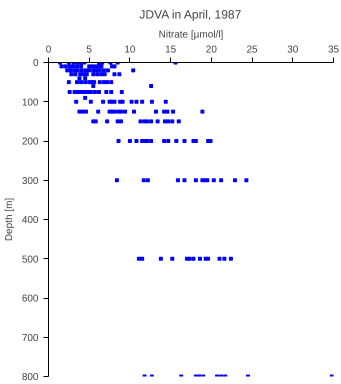 Image resolution: width=341 pixels, height=384 pixels. What do you see at coordinates (293, 50) in the screenshot?
I see `x-tick-label: 30` at bounding box center [293, 50].